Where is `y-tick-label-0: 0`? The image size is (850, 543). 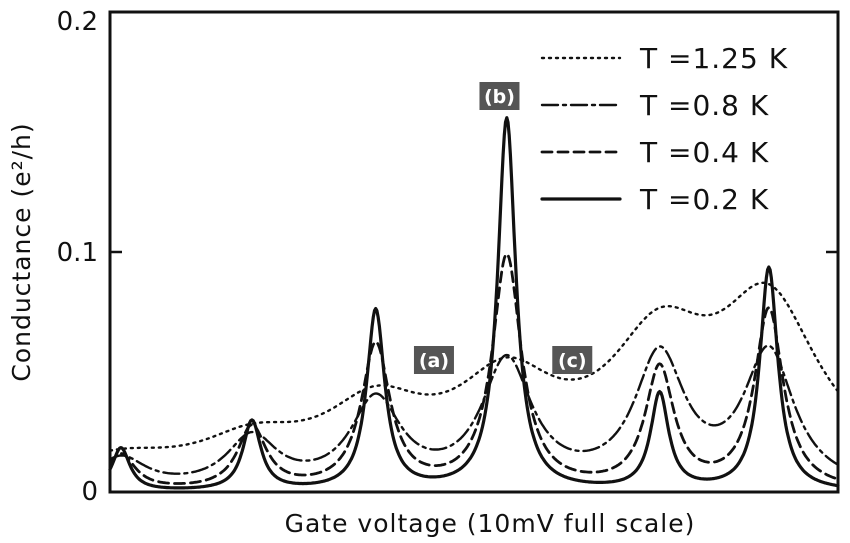 y-tick-label-0: 0 is located at coordinates (89, 492).